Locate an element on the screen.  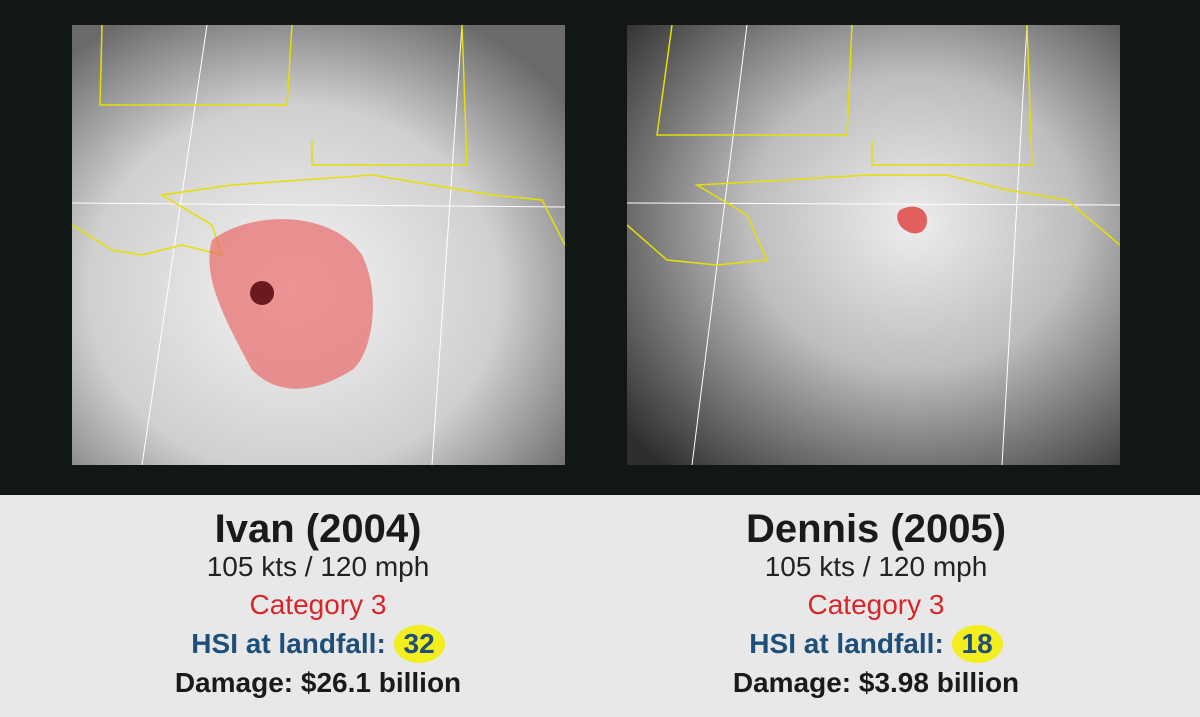
damage-line: Damage: $3.98 billion is located at coordinates (876, 683).